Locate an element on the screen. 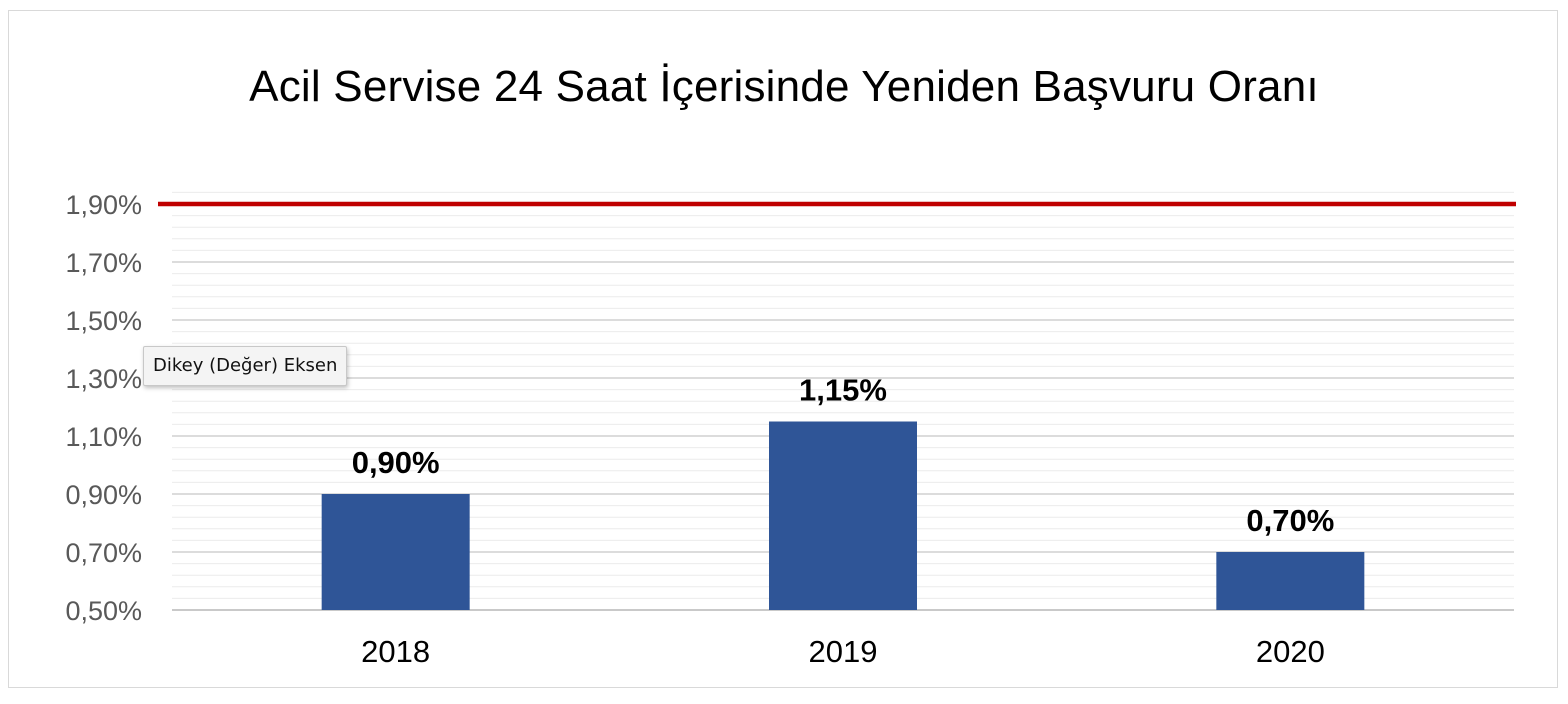  y-tick-label: 1,10% is located at coordinates (103, 437).